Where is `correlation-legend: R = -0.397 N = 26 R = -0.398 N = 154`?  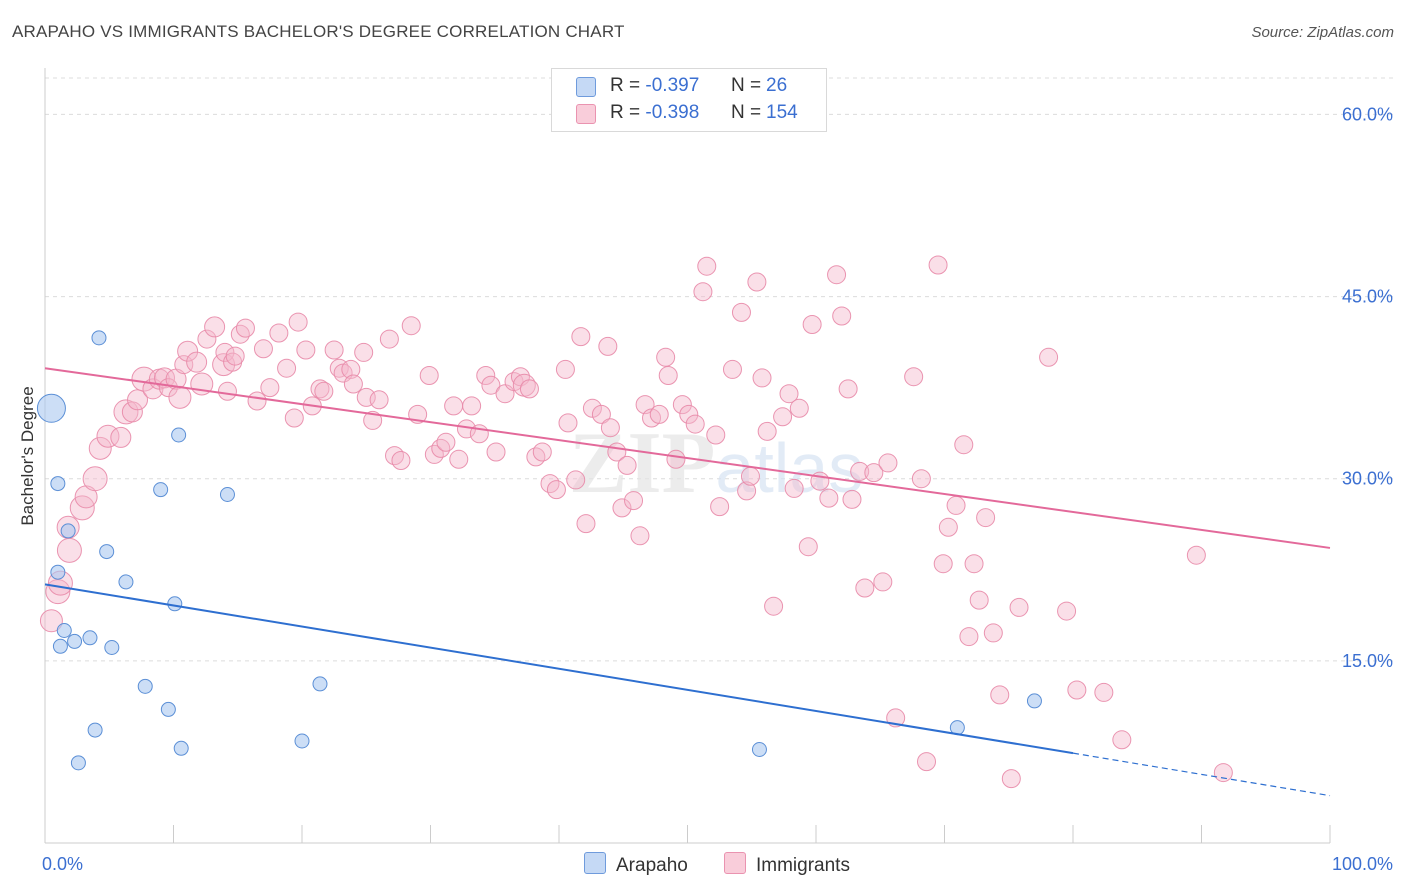
correlation-legend: R = -0.397 N = 26 R = -0.398 N = 154 is located at coordinates (689, 100).